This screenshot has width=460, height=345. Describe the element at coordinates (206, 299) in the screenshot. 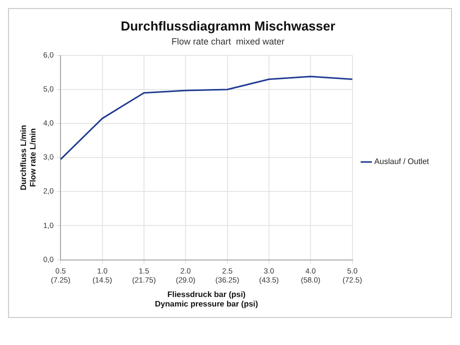

I see `x-axis-title: Fliessdruck bar (psi) Dynamic pressure bar (psi)` at that location.